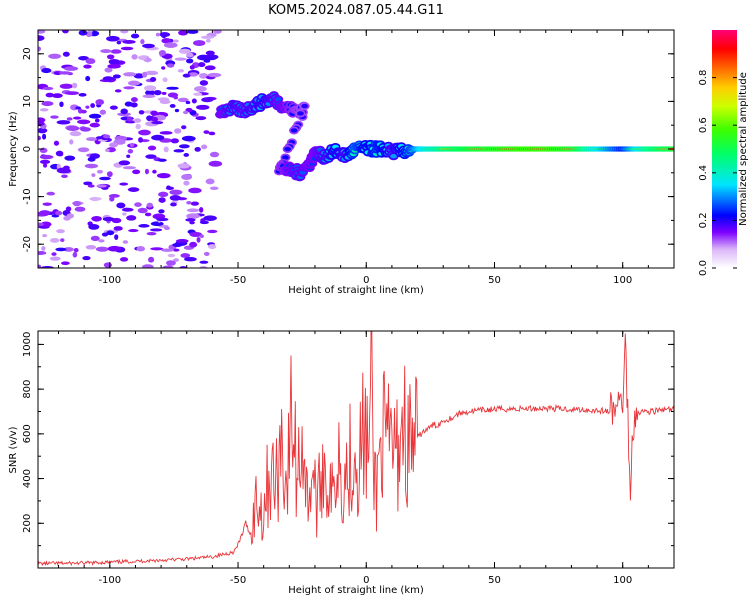 This screenshot has width=750, height=600. Describe the element at coordinates (27, 389) in the screenshot. I see `y-tick-label: 800` at that location.